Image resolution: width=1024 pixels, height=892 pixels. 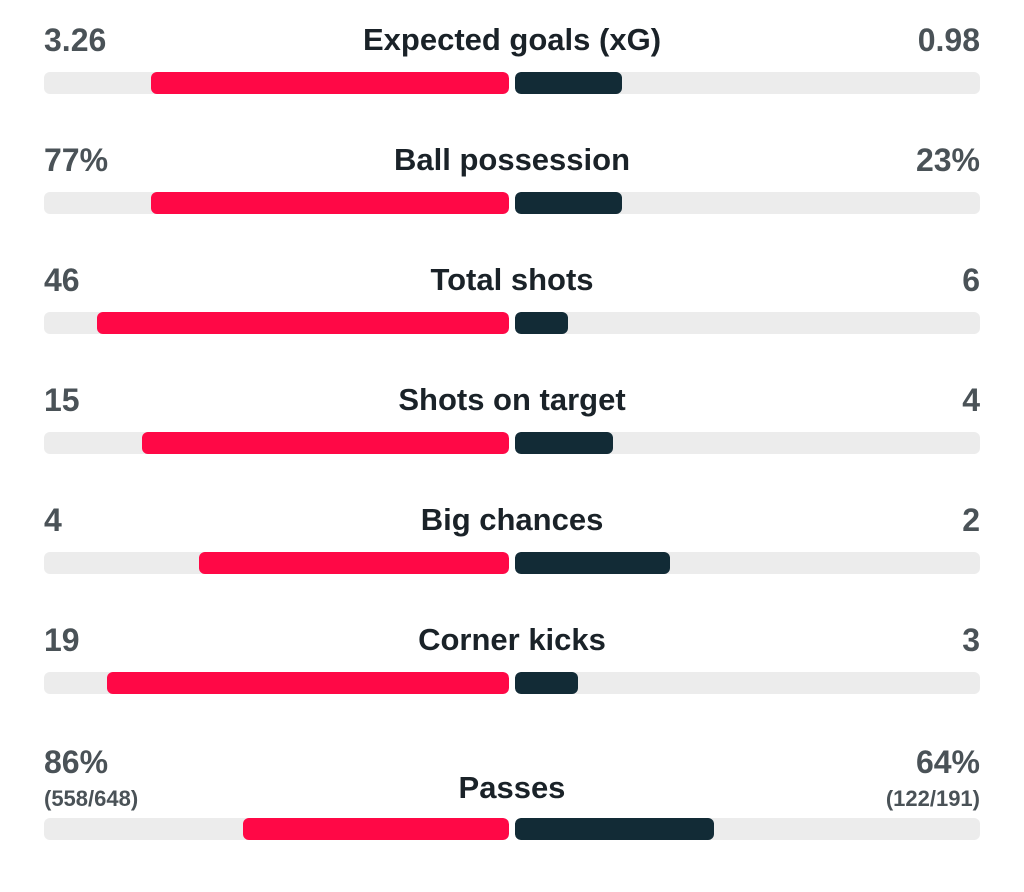 I want to click on away-value: 4, so click(x=971, y=400).